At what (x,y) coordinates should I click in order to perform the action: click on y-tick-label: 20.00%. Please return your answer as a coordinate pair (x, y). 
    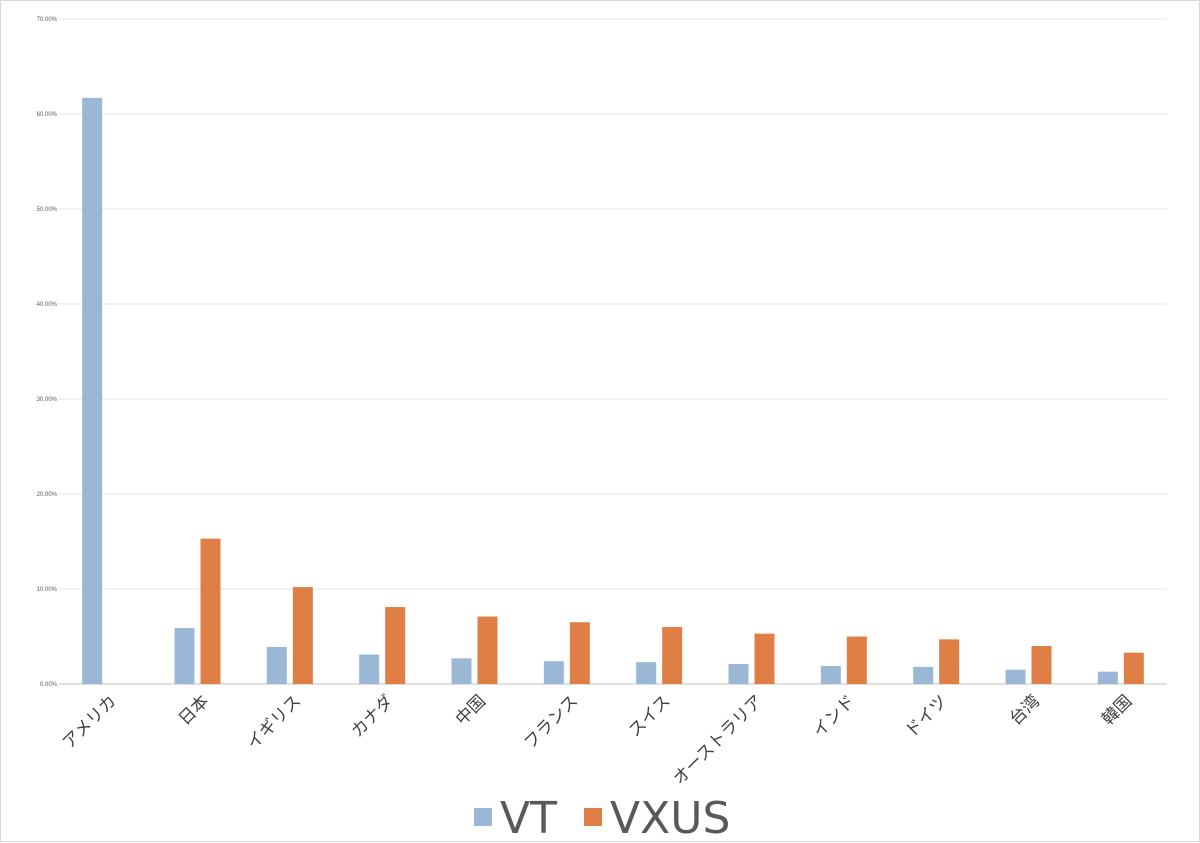
    Looking at the image, I should click on (47, 495).